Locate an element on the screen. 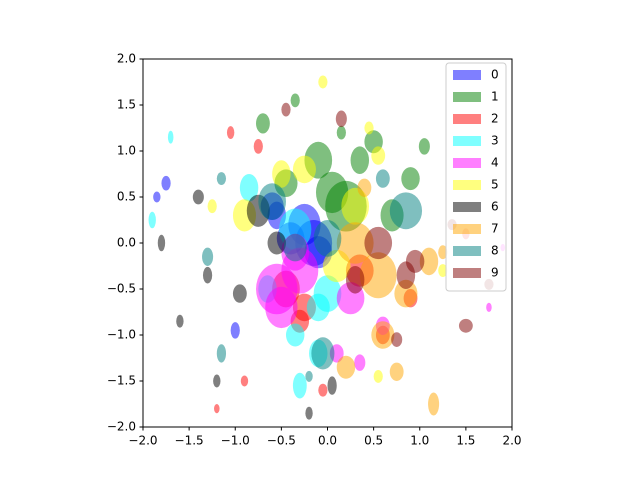  y-tick-label: 1.5 is located at coordinates (126, 105).